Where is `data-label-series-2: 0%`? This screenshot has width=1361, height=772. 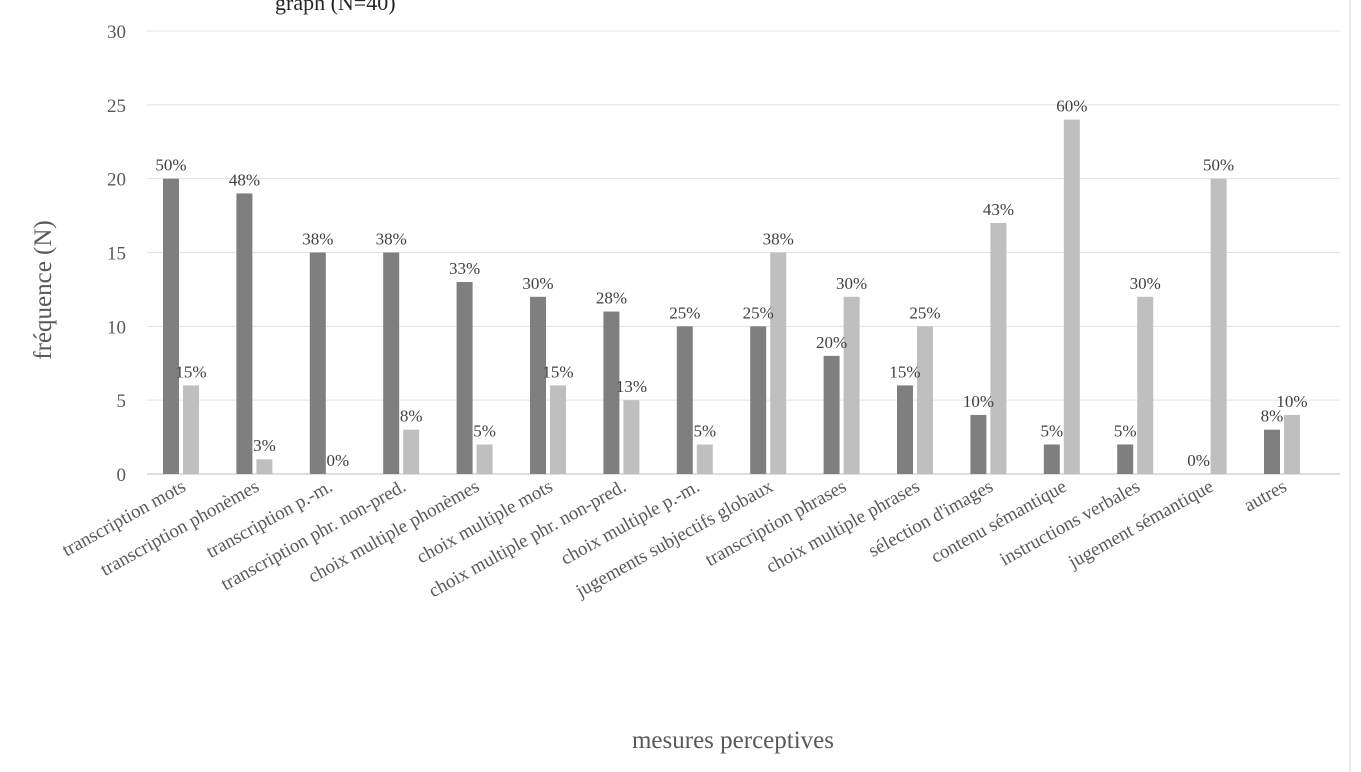
data-label-series-2: 0% is located at coordinates (337, 460).